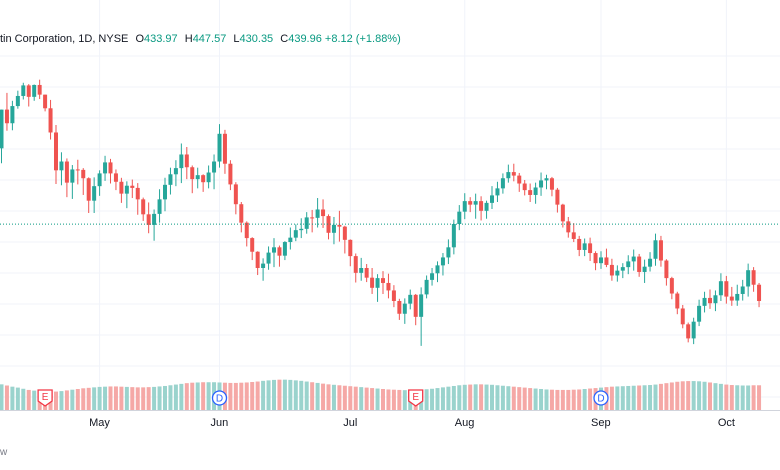  Describe the element at coordinates (188, 39) in the screenshot. I see `high-label: H` at that location.